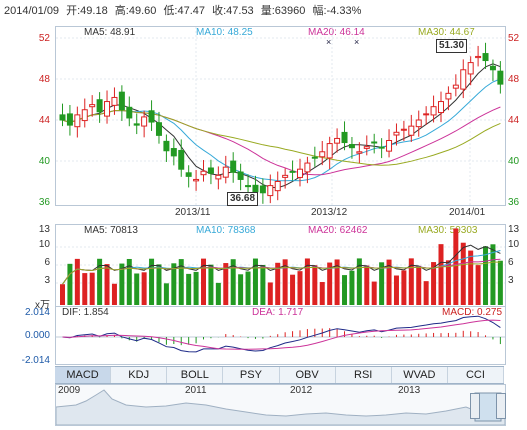 Image resolution: width=527 pixels, height=430 pixels. What do you see at coordinates (283, 11) in the screenshot?
I see `quote-volume: 量:63960` at bounding box center [283, 11].